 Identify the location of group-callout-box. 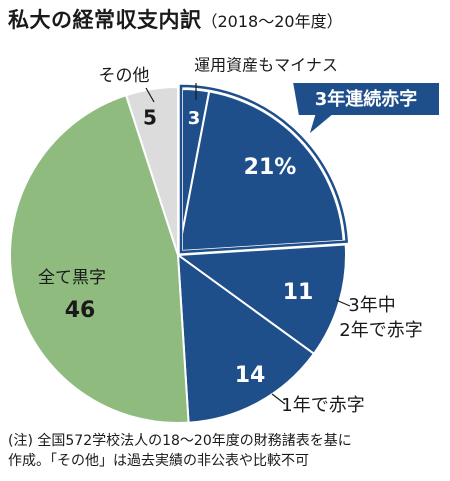
(365, 110).